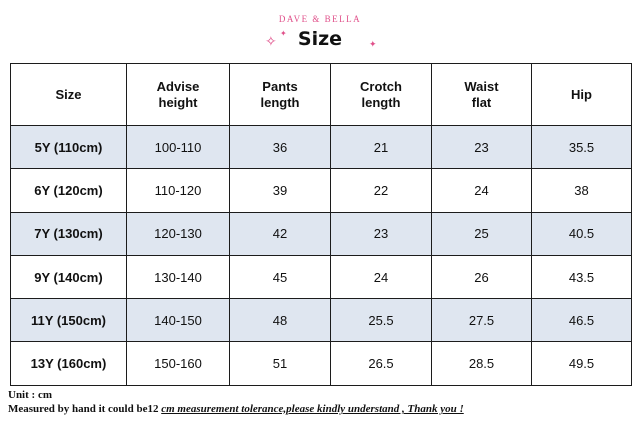 Image resolution: width=640 pixels, height=425 pixels. I want to click on table-row: 11Y (150cm) 140-150 48 25.5 27.5 46.5, so click(321, 320).